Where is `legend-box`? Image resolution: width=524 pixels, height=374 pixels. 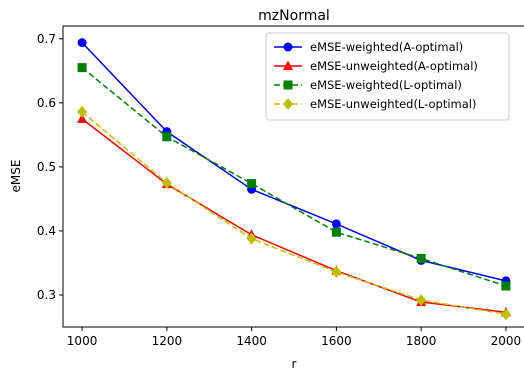 legend-box is located at coordinates (387, 76).